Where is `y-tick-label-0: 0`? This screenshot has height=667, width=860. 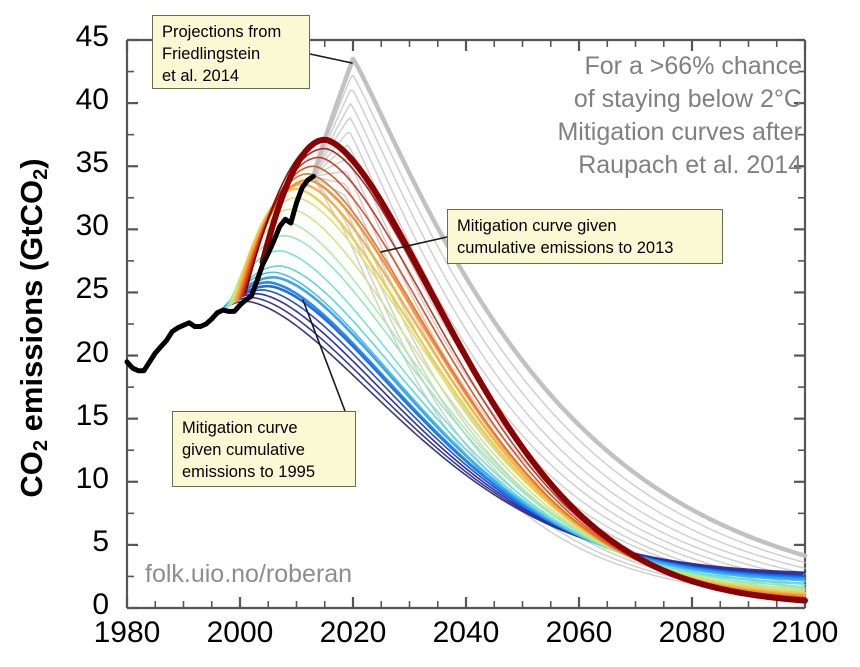 y-tick-label-0: 0 is located at coordinates (100, 604).